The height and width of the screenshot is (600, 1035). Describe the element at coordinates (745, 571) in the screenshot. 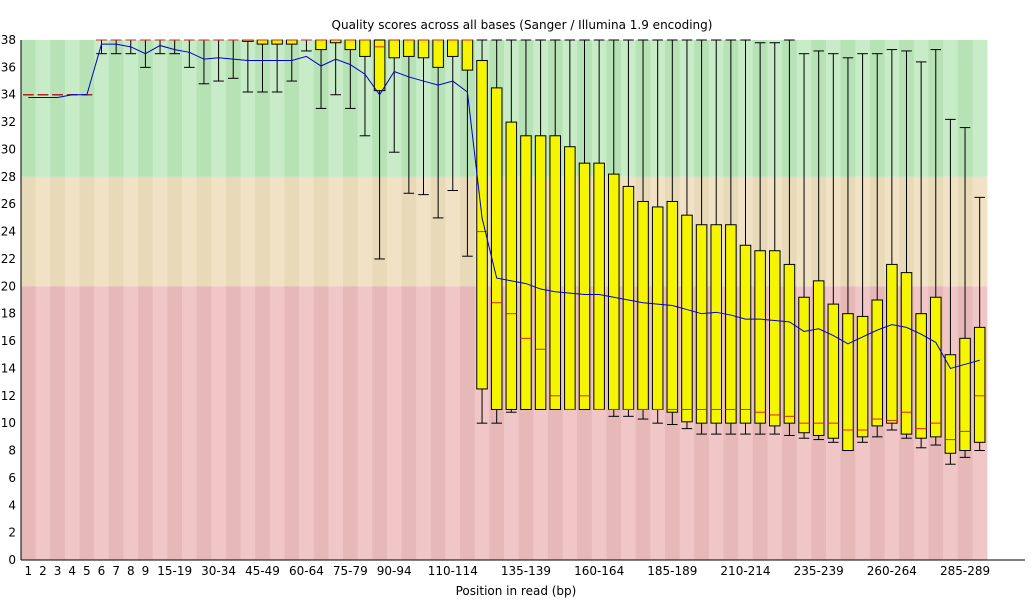

I see `x-tick-label: 210-214` at that location.